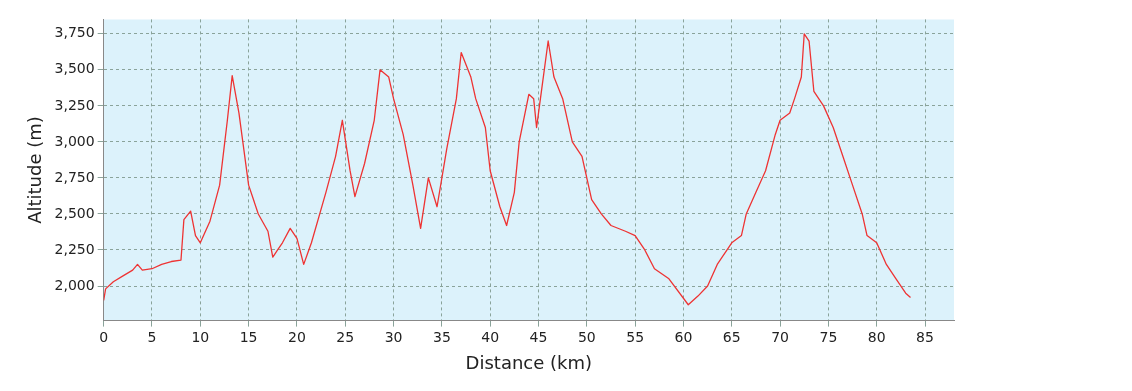 This screenshot has width=1132, height=391. I want to click on x-tick-label: 35, so click(441, 336).